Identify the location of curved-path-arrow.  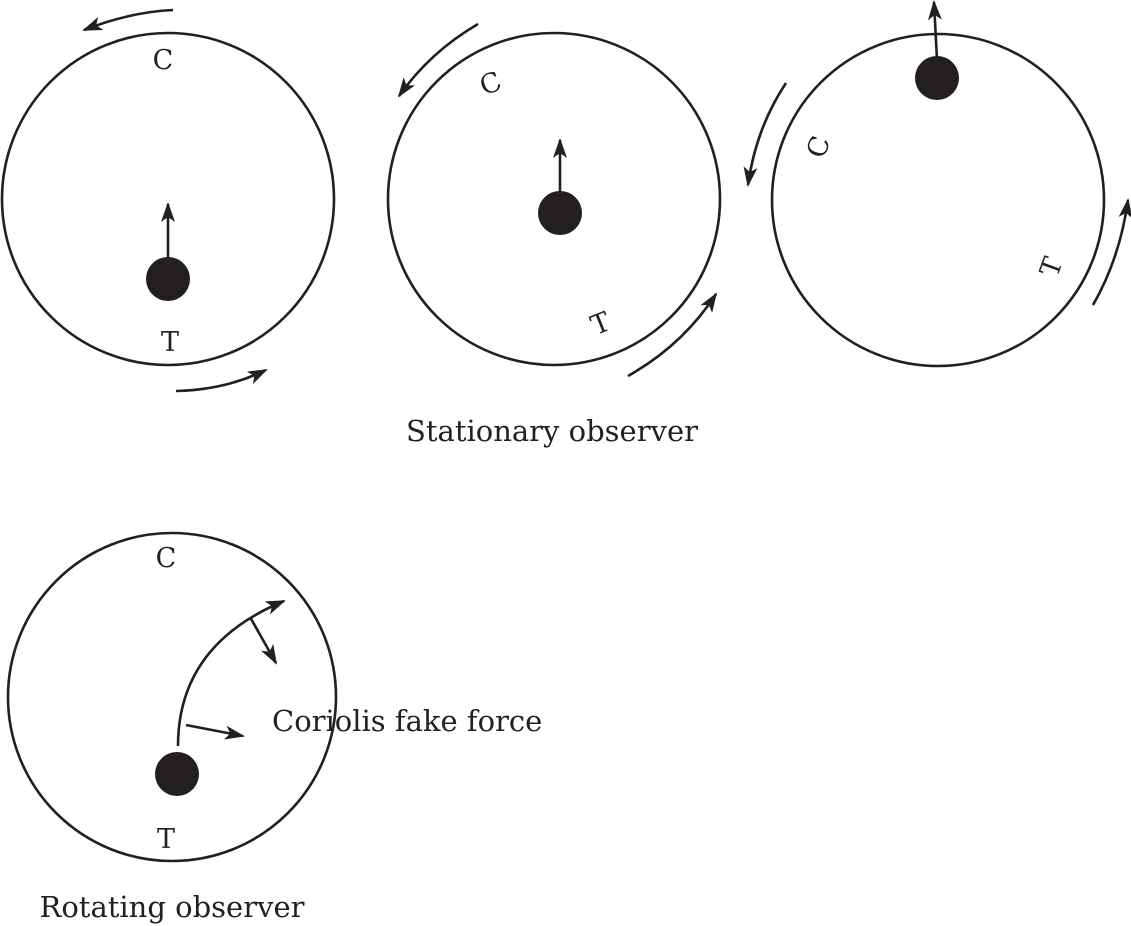
(231, 673).